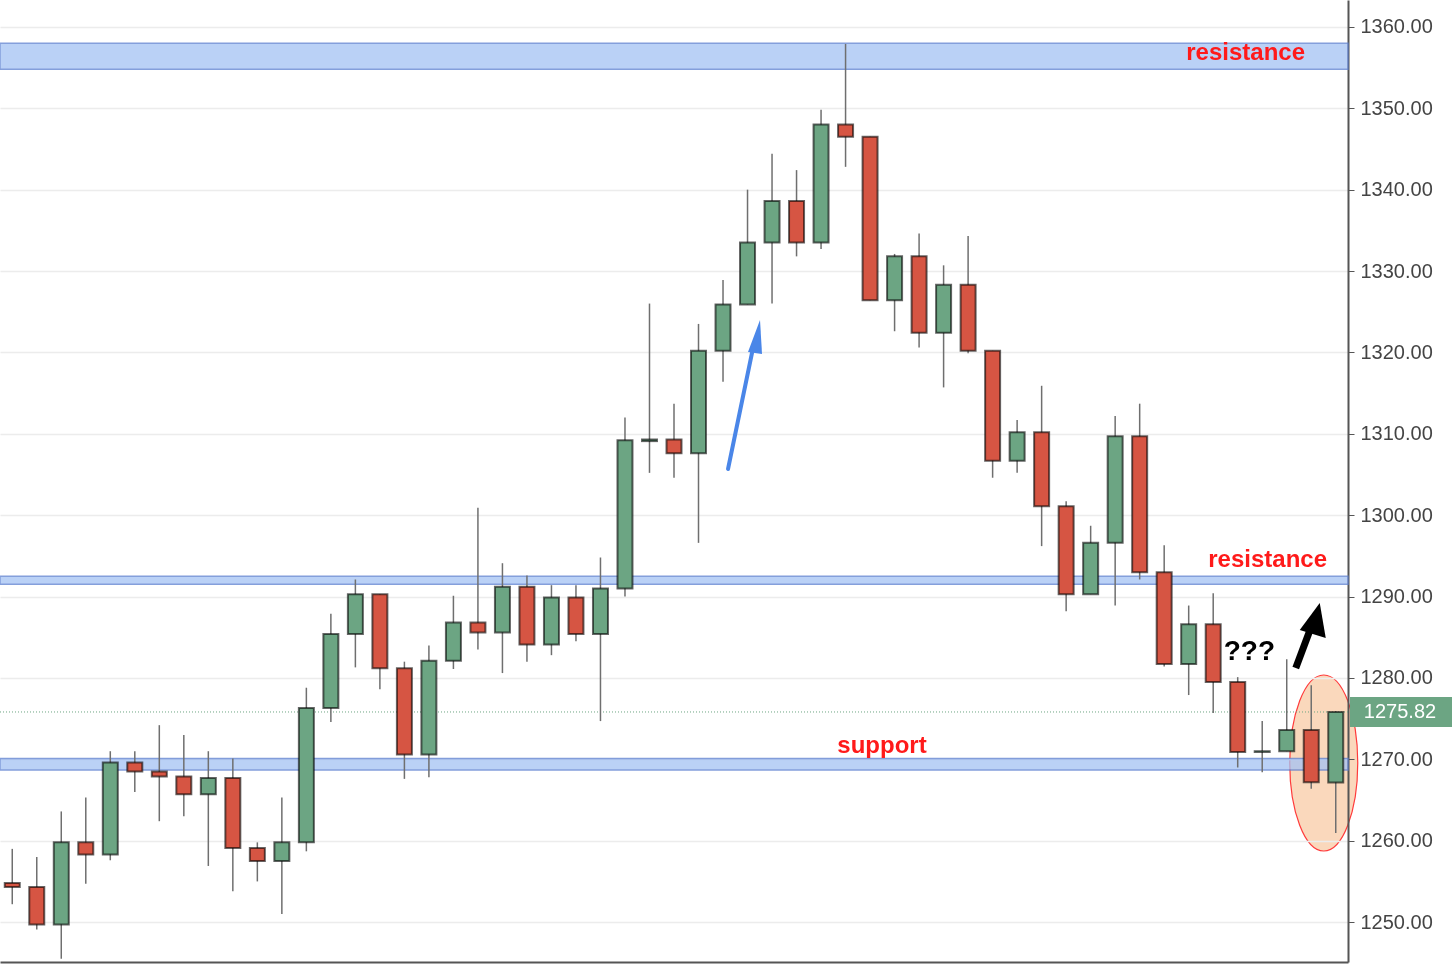 This screenshot has width=1452, height=964. What do you see at coordinates (1396, 26) in the screenshot?
I see `y-tick-label: 1360.00` at bounding box center [1396, 26].